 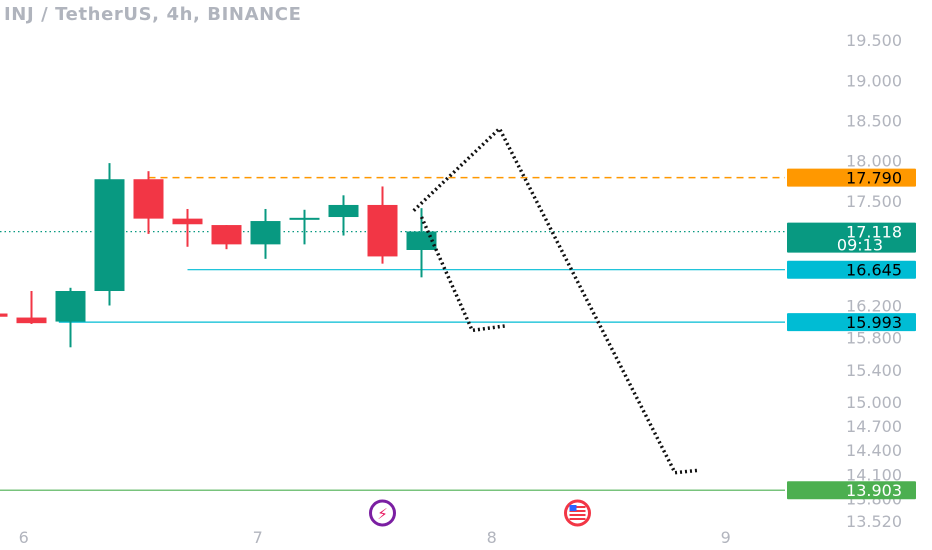 I want to click on price-tick-label: 15.000, so click(x=874, y=402).